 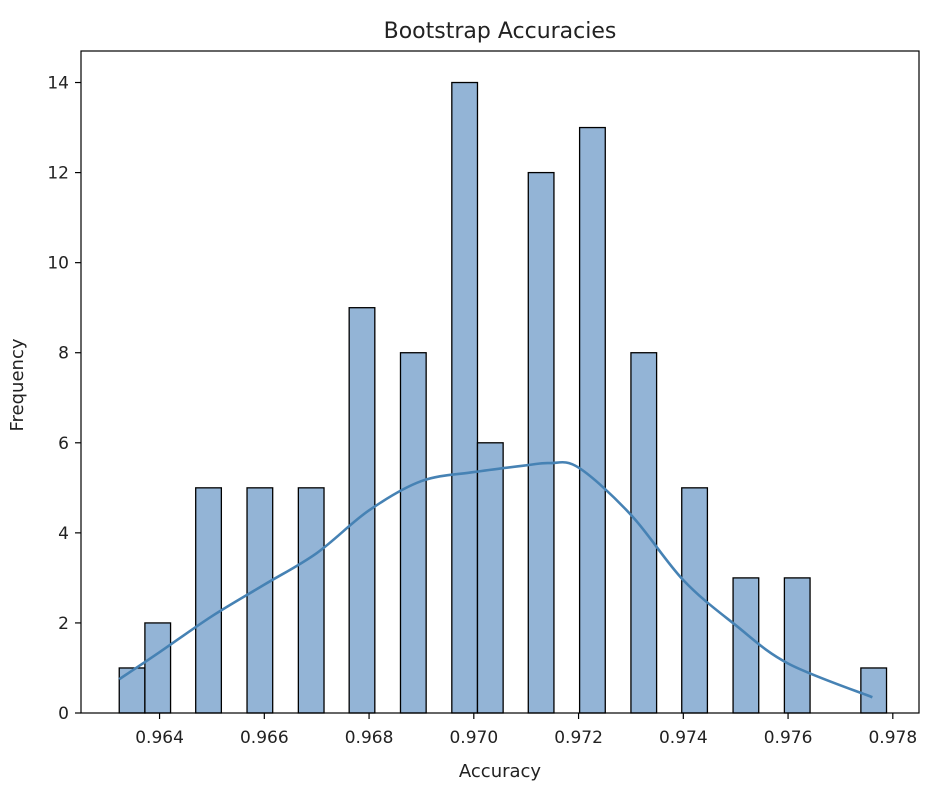 I want to click on y-tick-label: 8, so click(x=63, y=354).